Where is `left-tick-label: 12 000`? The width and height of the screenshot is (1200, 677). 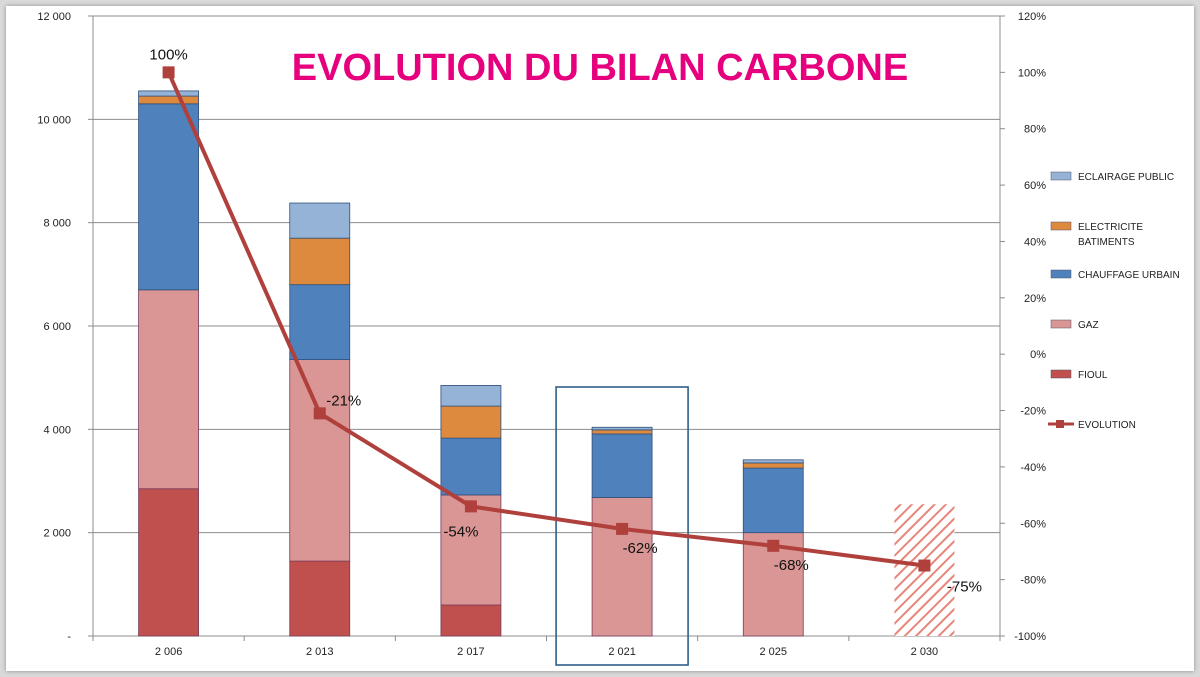
left-tick-label: 12 000 is located at coordinates (54, 17).